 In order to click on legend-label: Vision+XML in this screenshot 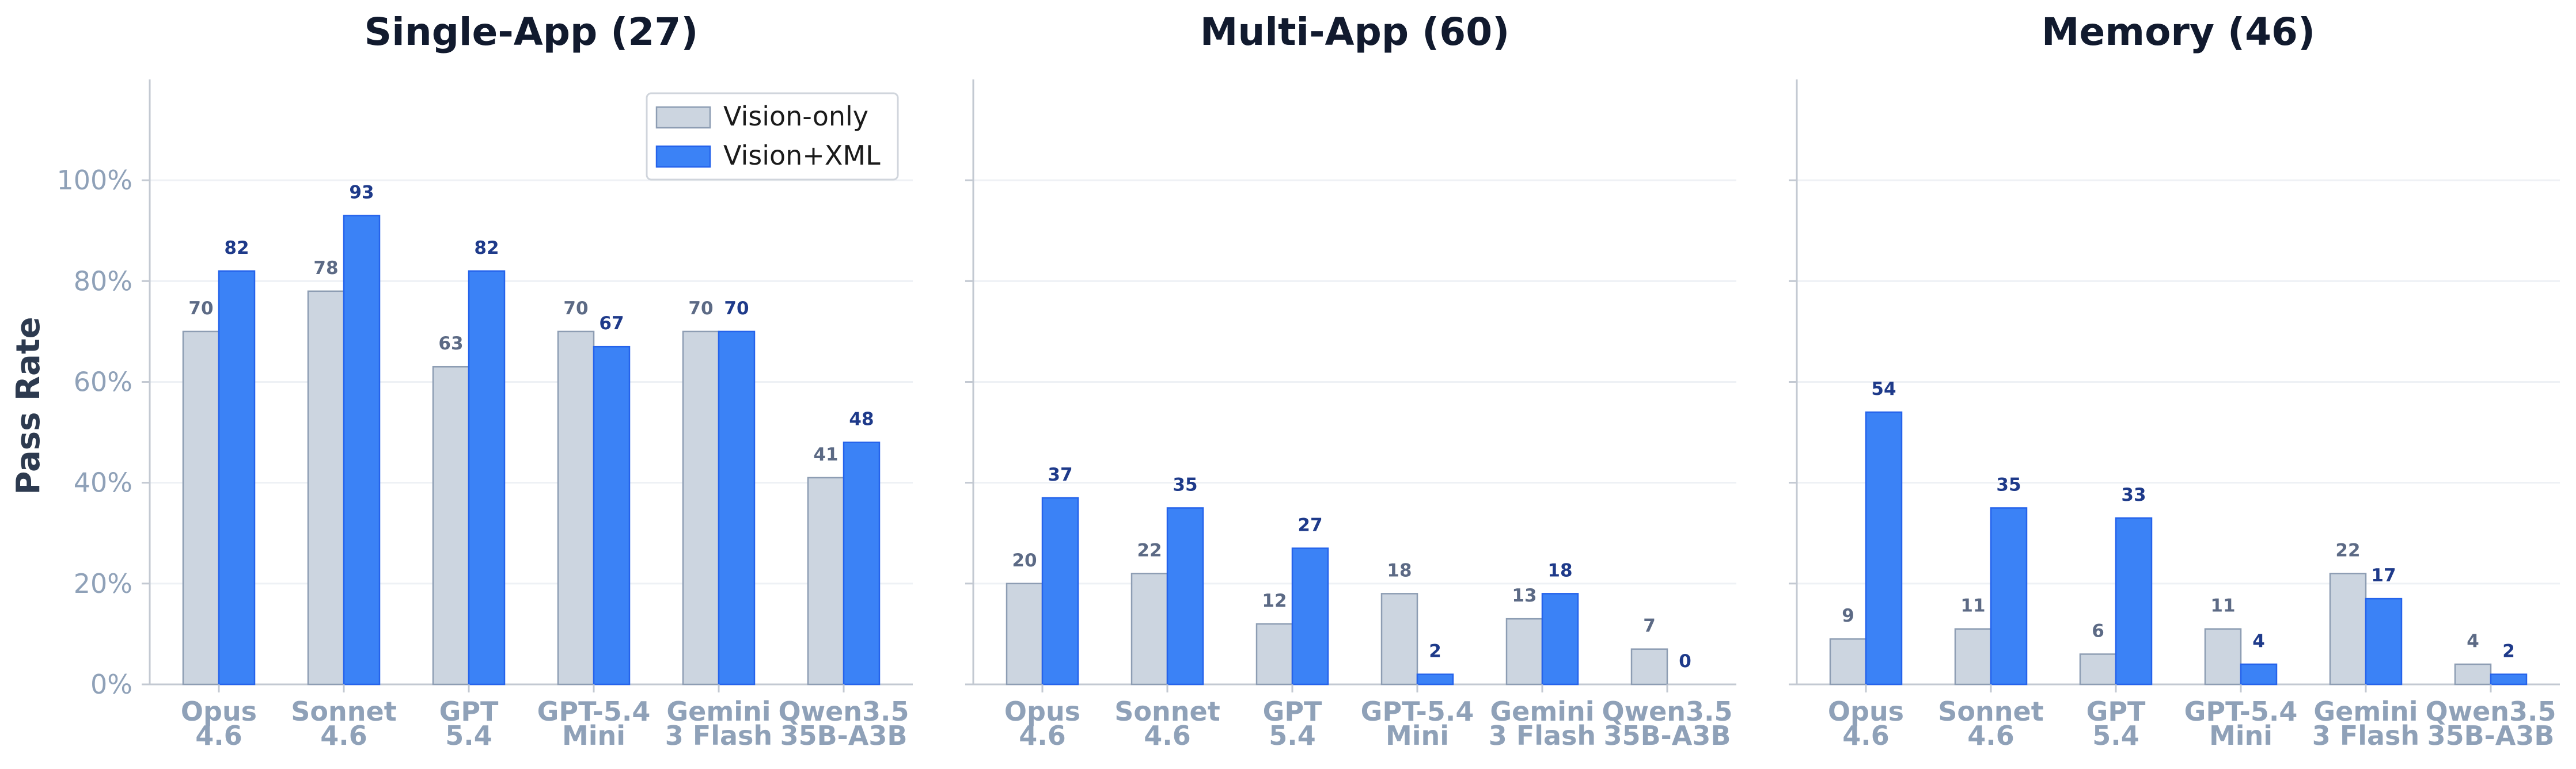, I will do `click(802, 155)`.